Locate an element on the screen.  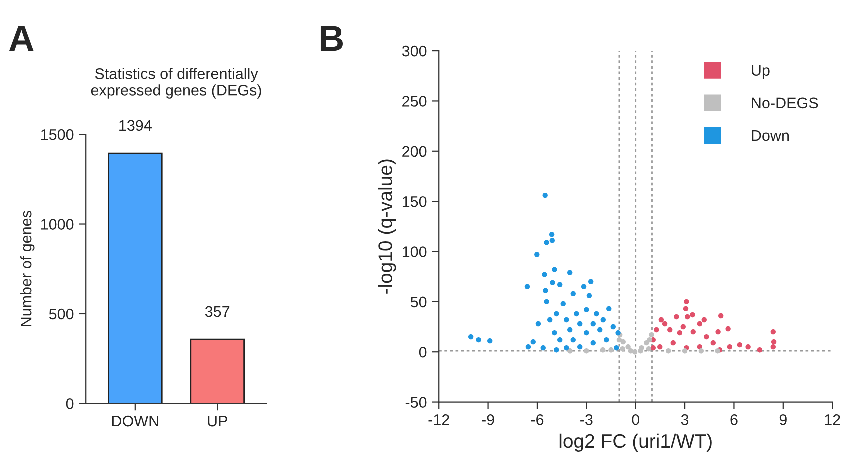
data-label: 1394 is located at coordinates (136, 126).